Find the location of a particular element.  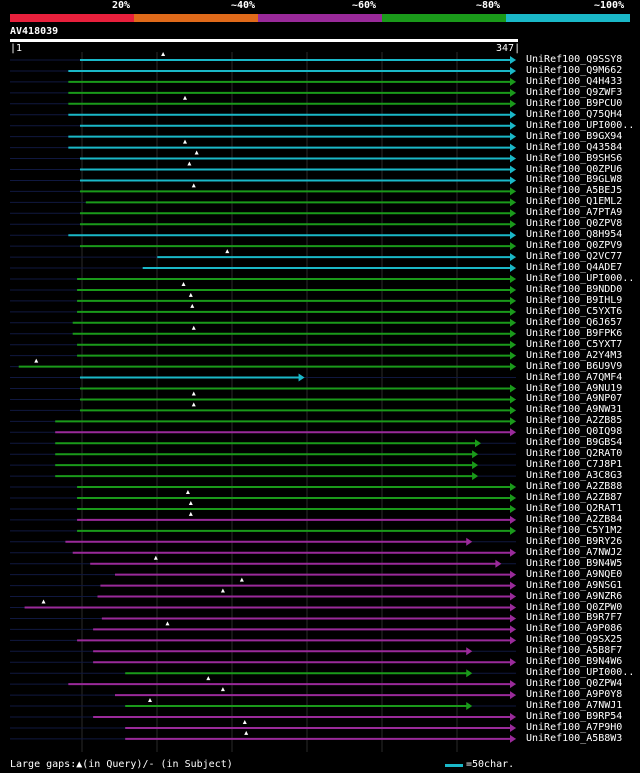

hit-label: UniRef100_A7NWJ1 is located at coordinates (574, 706).